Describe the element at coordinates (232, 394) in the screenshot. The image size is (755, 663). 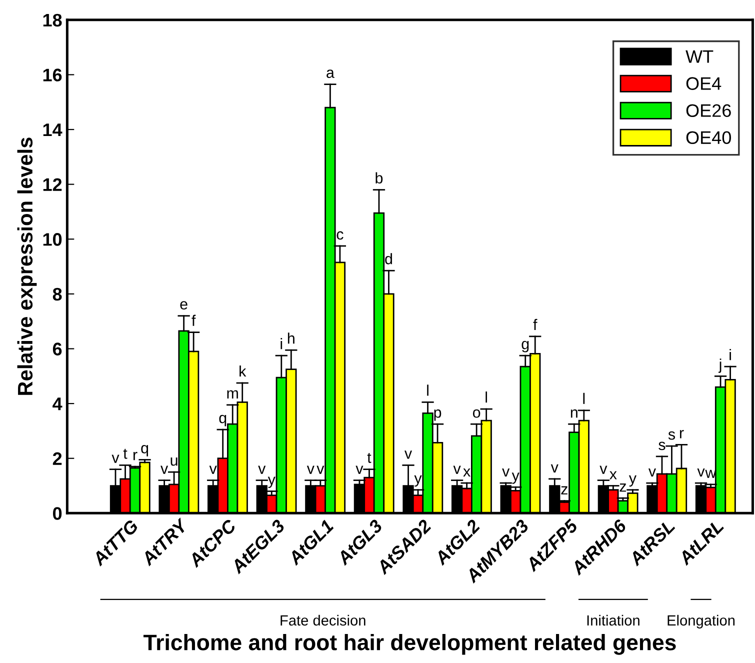
I see `data-label: m` at that location.